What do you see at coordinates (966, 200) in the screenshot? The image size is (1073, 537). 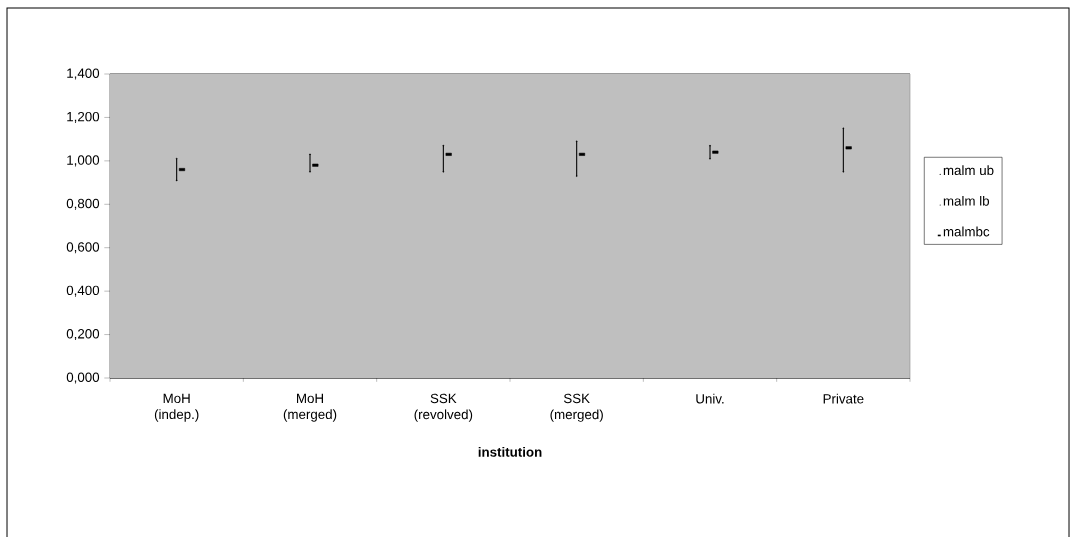 I see `legend-label: malm lb` at bounding box center [966, 200].